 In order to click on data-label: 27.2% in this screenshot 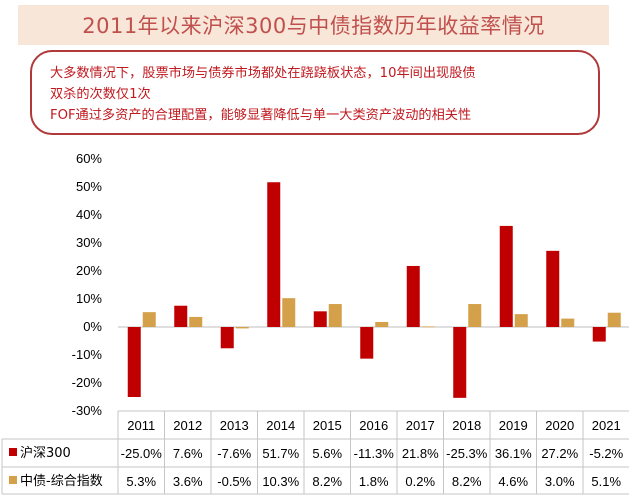, I will do `click(559, 453)`.